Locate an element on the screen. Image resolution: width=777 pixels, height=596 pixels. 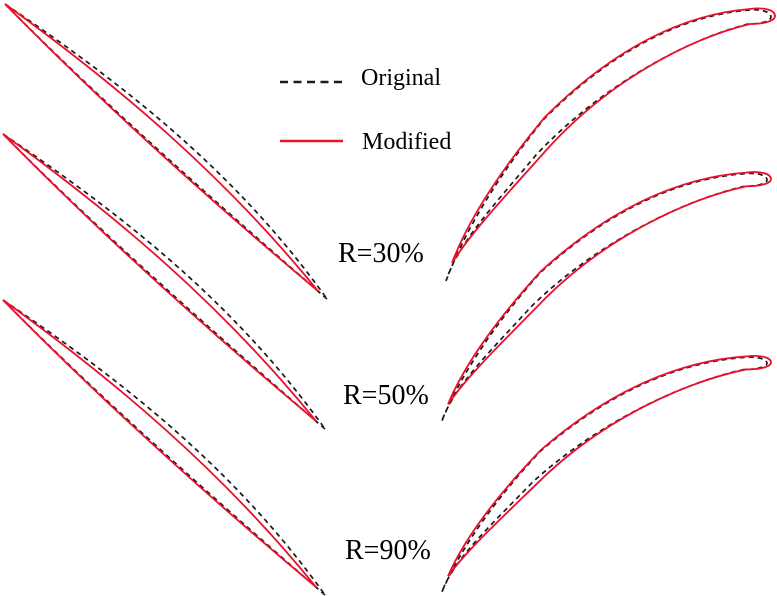
row-label-r50: R=50% is located at coordinates (386, 395).